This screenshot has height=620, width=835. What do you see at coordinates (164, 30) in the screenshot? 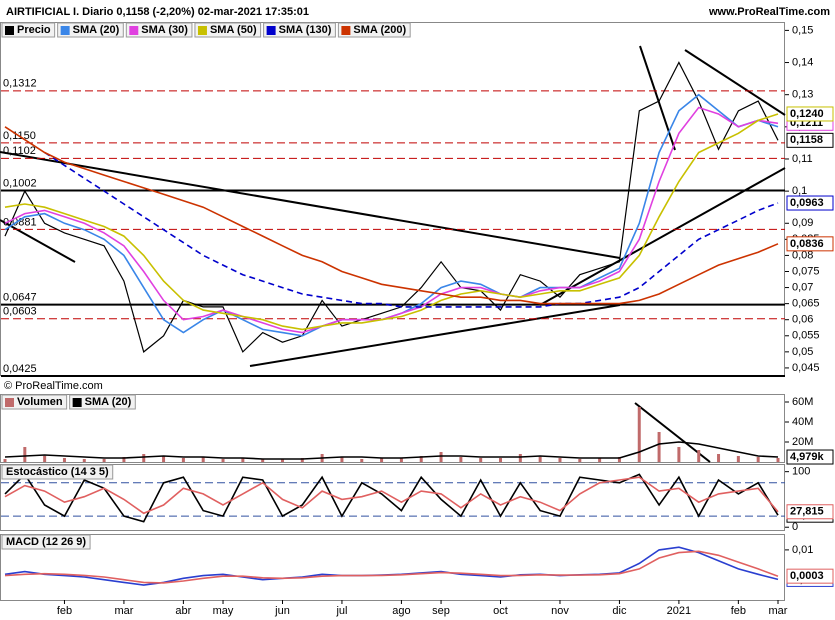
I see `legend-label: SMA (30)` at bounding box center [164, 30].